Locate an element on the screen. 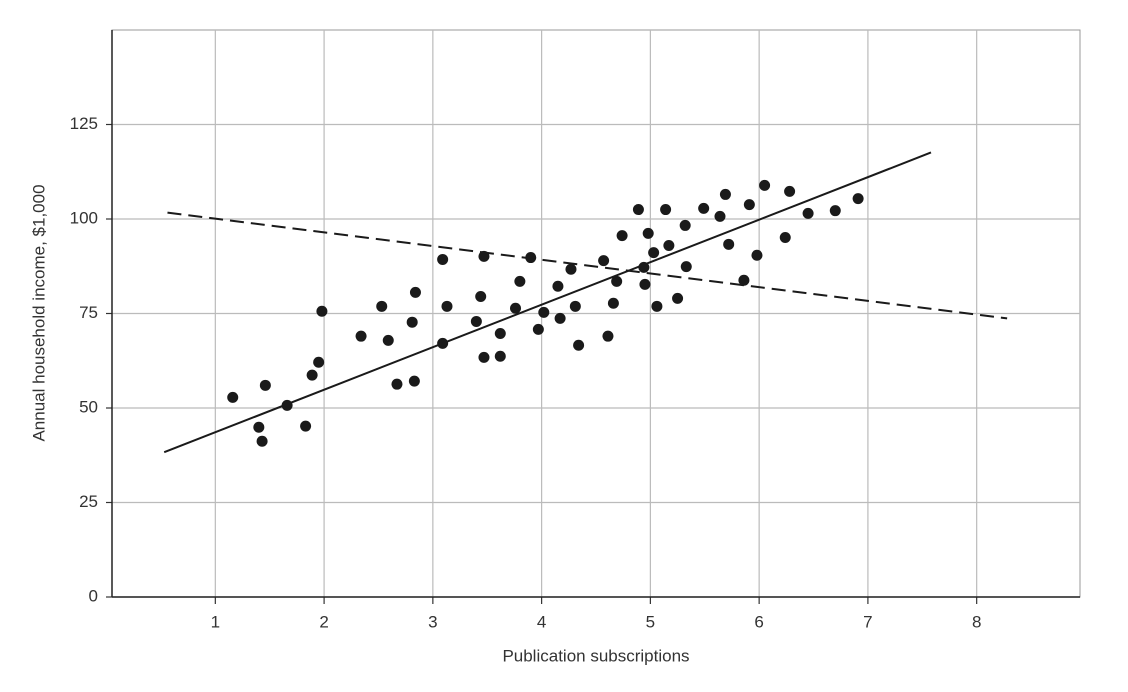  y-axis-label: Annual household income, $1,000 is located at coordinates (38, 312).